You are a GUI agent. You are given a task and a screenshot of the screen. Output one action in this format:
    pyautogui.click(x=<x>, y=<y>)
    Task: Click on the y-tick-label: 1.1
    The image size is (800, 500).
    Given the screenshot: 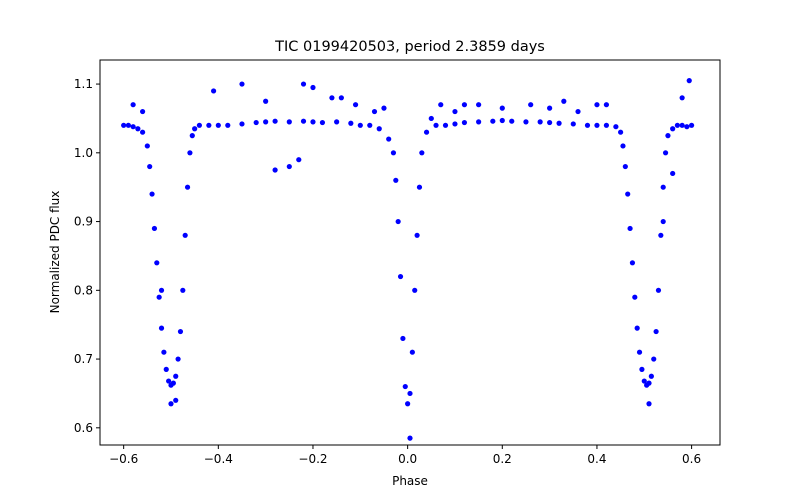 What is the action you would take?
    pyautogui.click(x=83, y=84)
    